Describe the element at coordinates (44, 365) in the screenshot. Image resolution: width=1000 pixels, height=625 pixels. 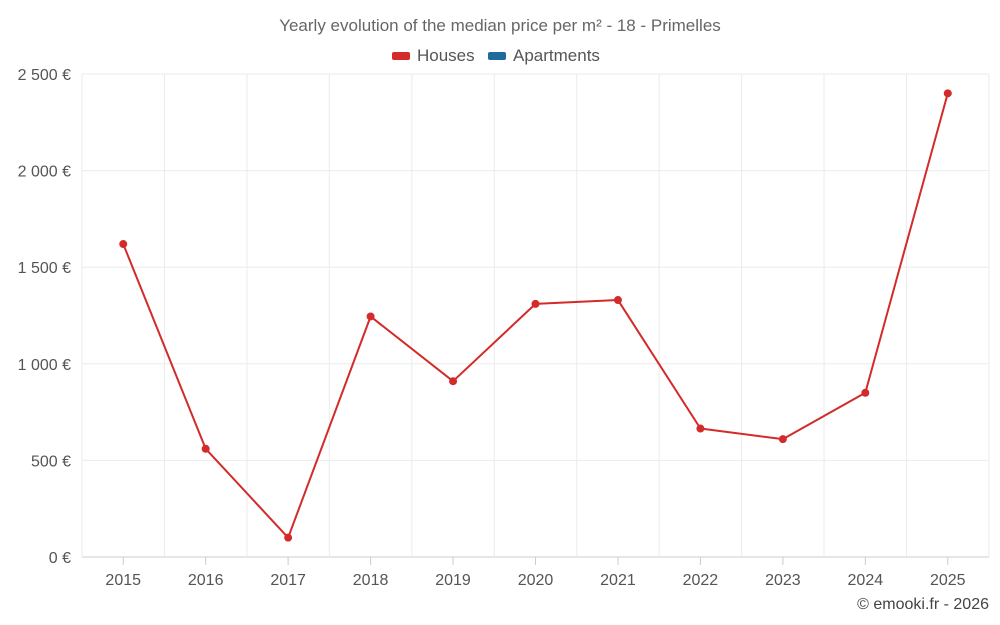
I see `y-tick-label: 1 000 €` at that location.